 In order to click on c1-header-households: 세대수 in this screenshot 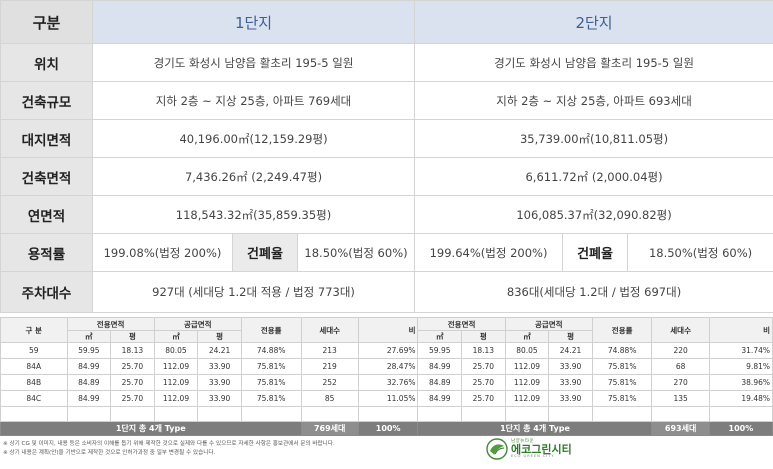, I will do `click(329, 330)`.